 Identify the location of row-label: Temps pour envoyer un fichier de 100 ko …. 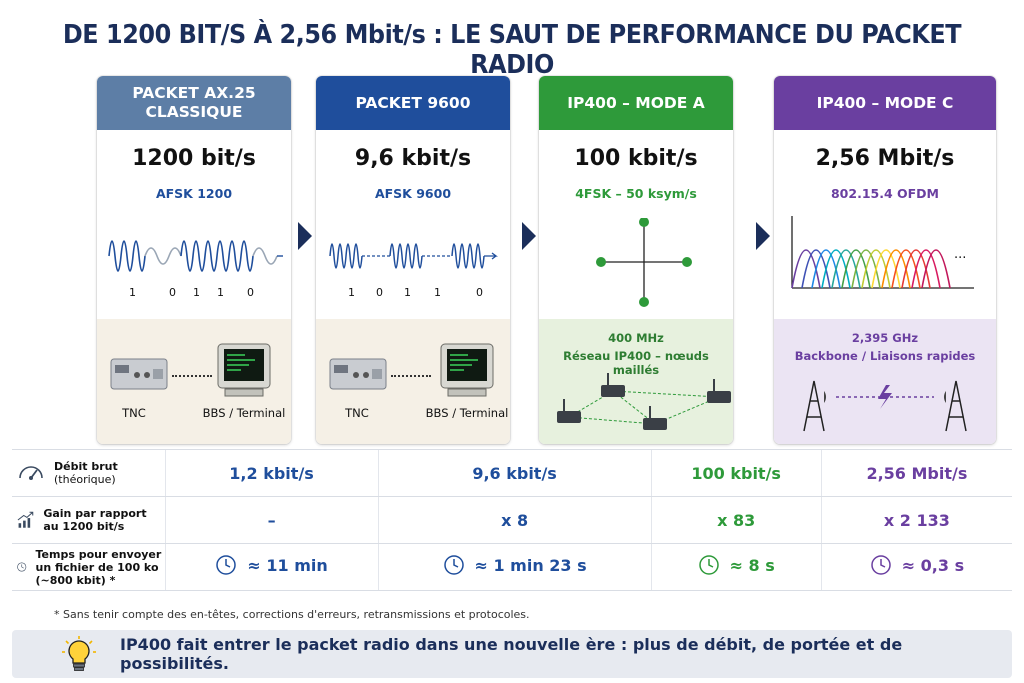
(88, 567).